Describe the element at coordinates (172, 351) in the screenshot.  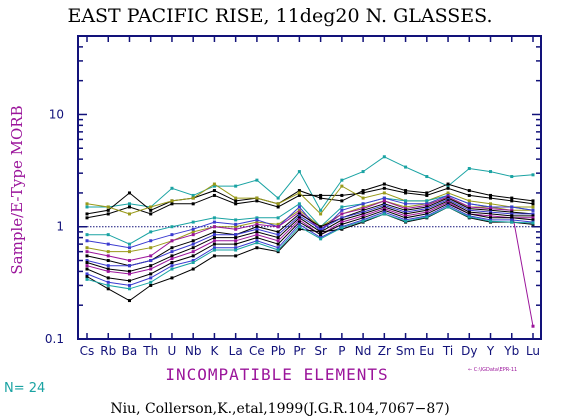
I see `x-tick-label-u: U` at that location.